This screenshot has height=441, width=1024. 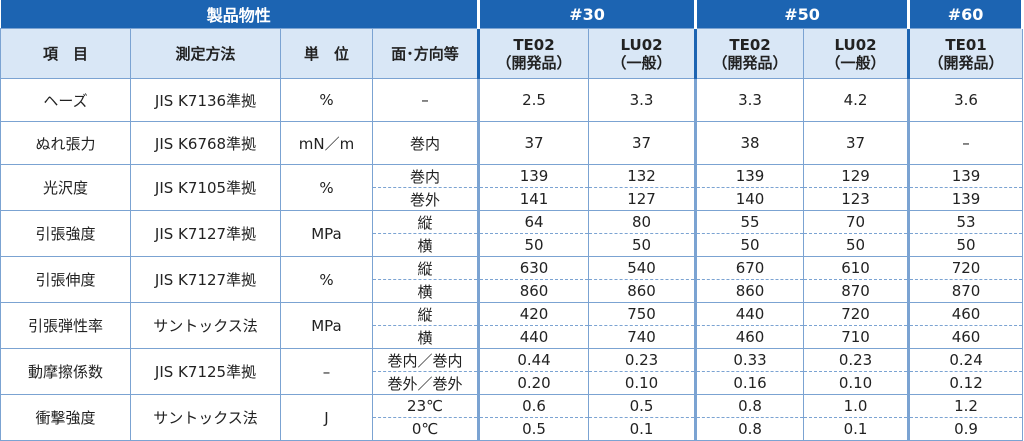 What do you see at coordinates (326, 233) in the screenshot?
I see `unit: MPa` at bounding box center [326, 233].